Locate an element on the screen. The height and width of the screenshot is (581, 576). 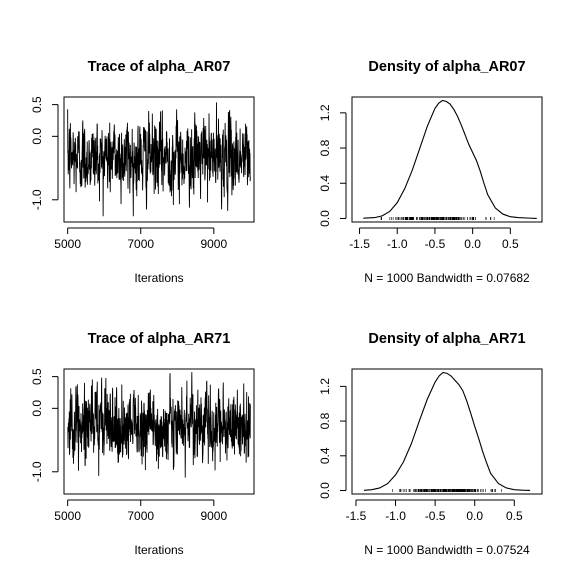
chart-title: Trace of alpha_AR71 is located at coordinates (159, 339).